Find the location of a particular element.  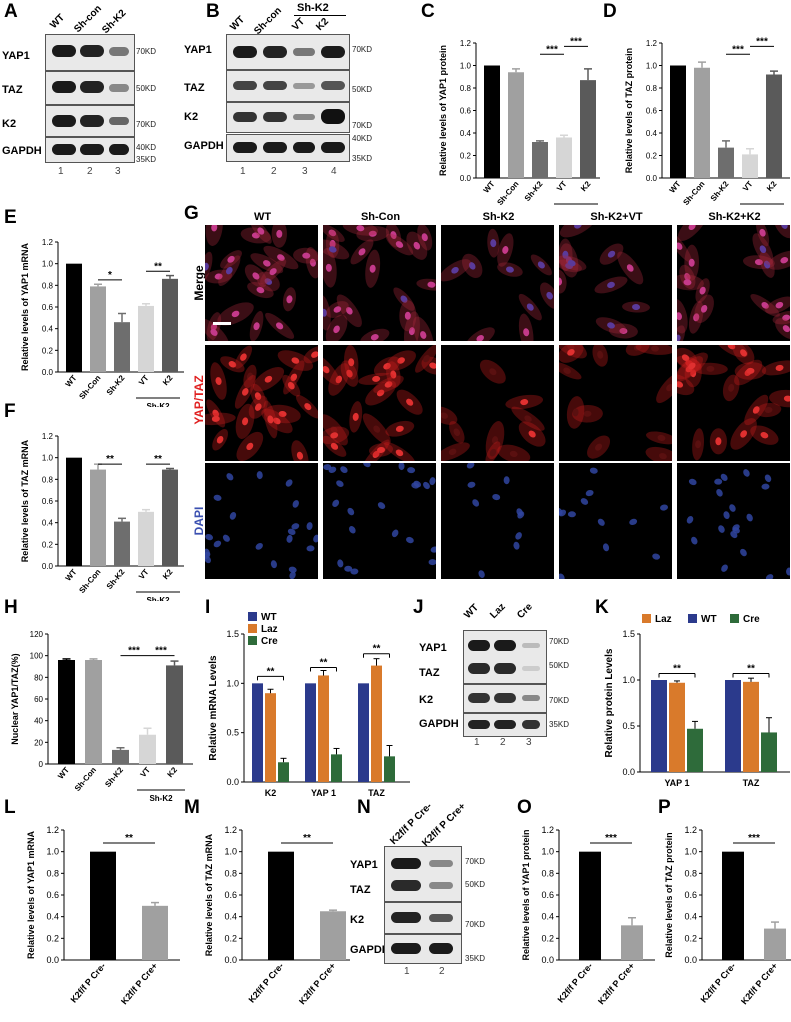

y-tick-label: 1.5 is located at coordinates (628, 634).